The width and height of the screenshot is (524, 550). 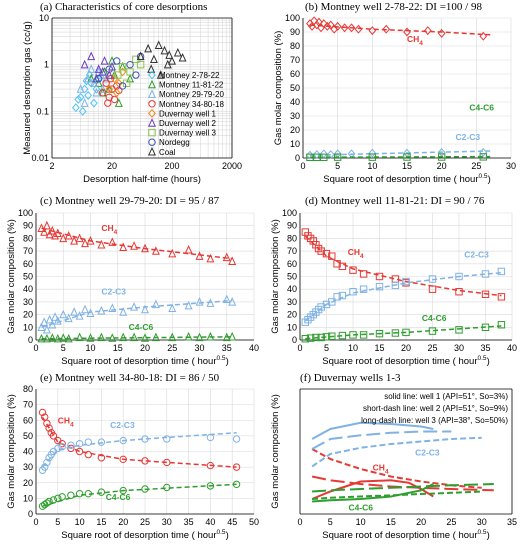 I want to click on y-axis-label: Measured desorption gas (cc/g), so click(x=27, y=88).